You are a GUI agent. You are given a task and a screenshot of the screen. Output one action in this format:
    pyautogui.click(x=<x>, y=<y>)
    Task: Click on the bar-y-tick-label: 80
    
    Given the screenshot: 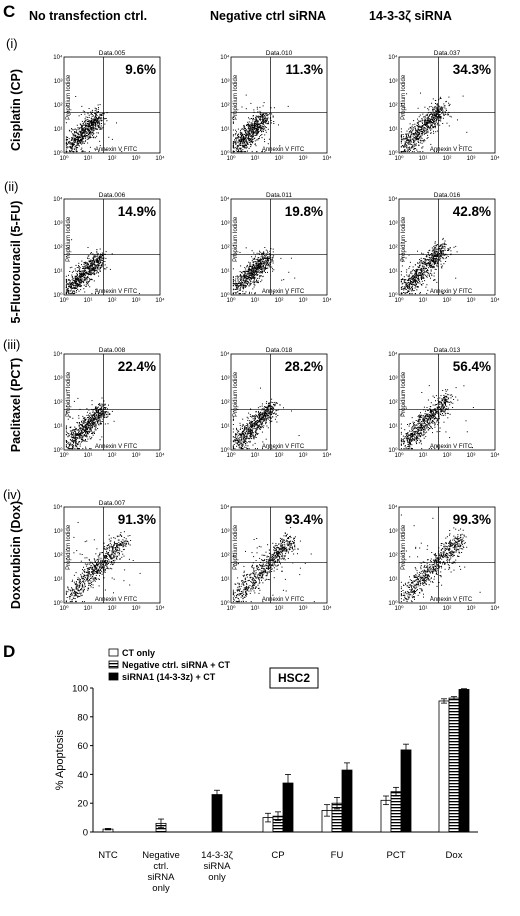 What is the action you would take?
    pyautogui.click(x=82, y=717)
    